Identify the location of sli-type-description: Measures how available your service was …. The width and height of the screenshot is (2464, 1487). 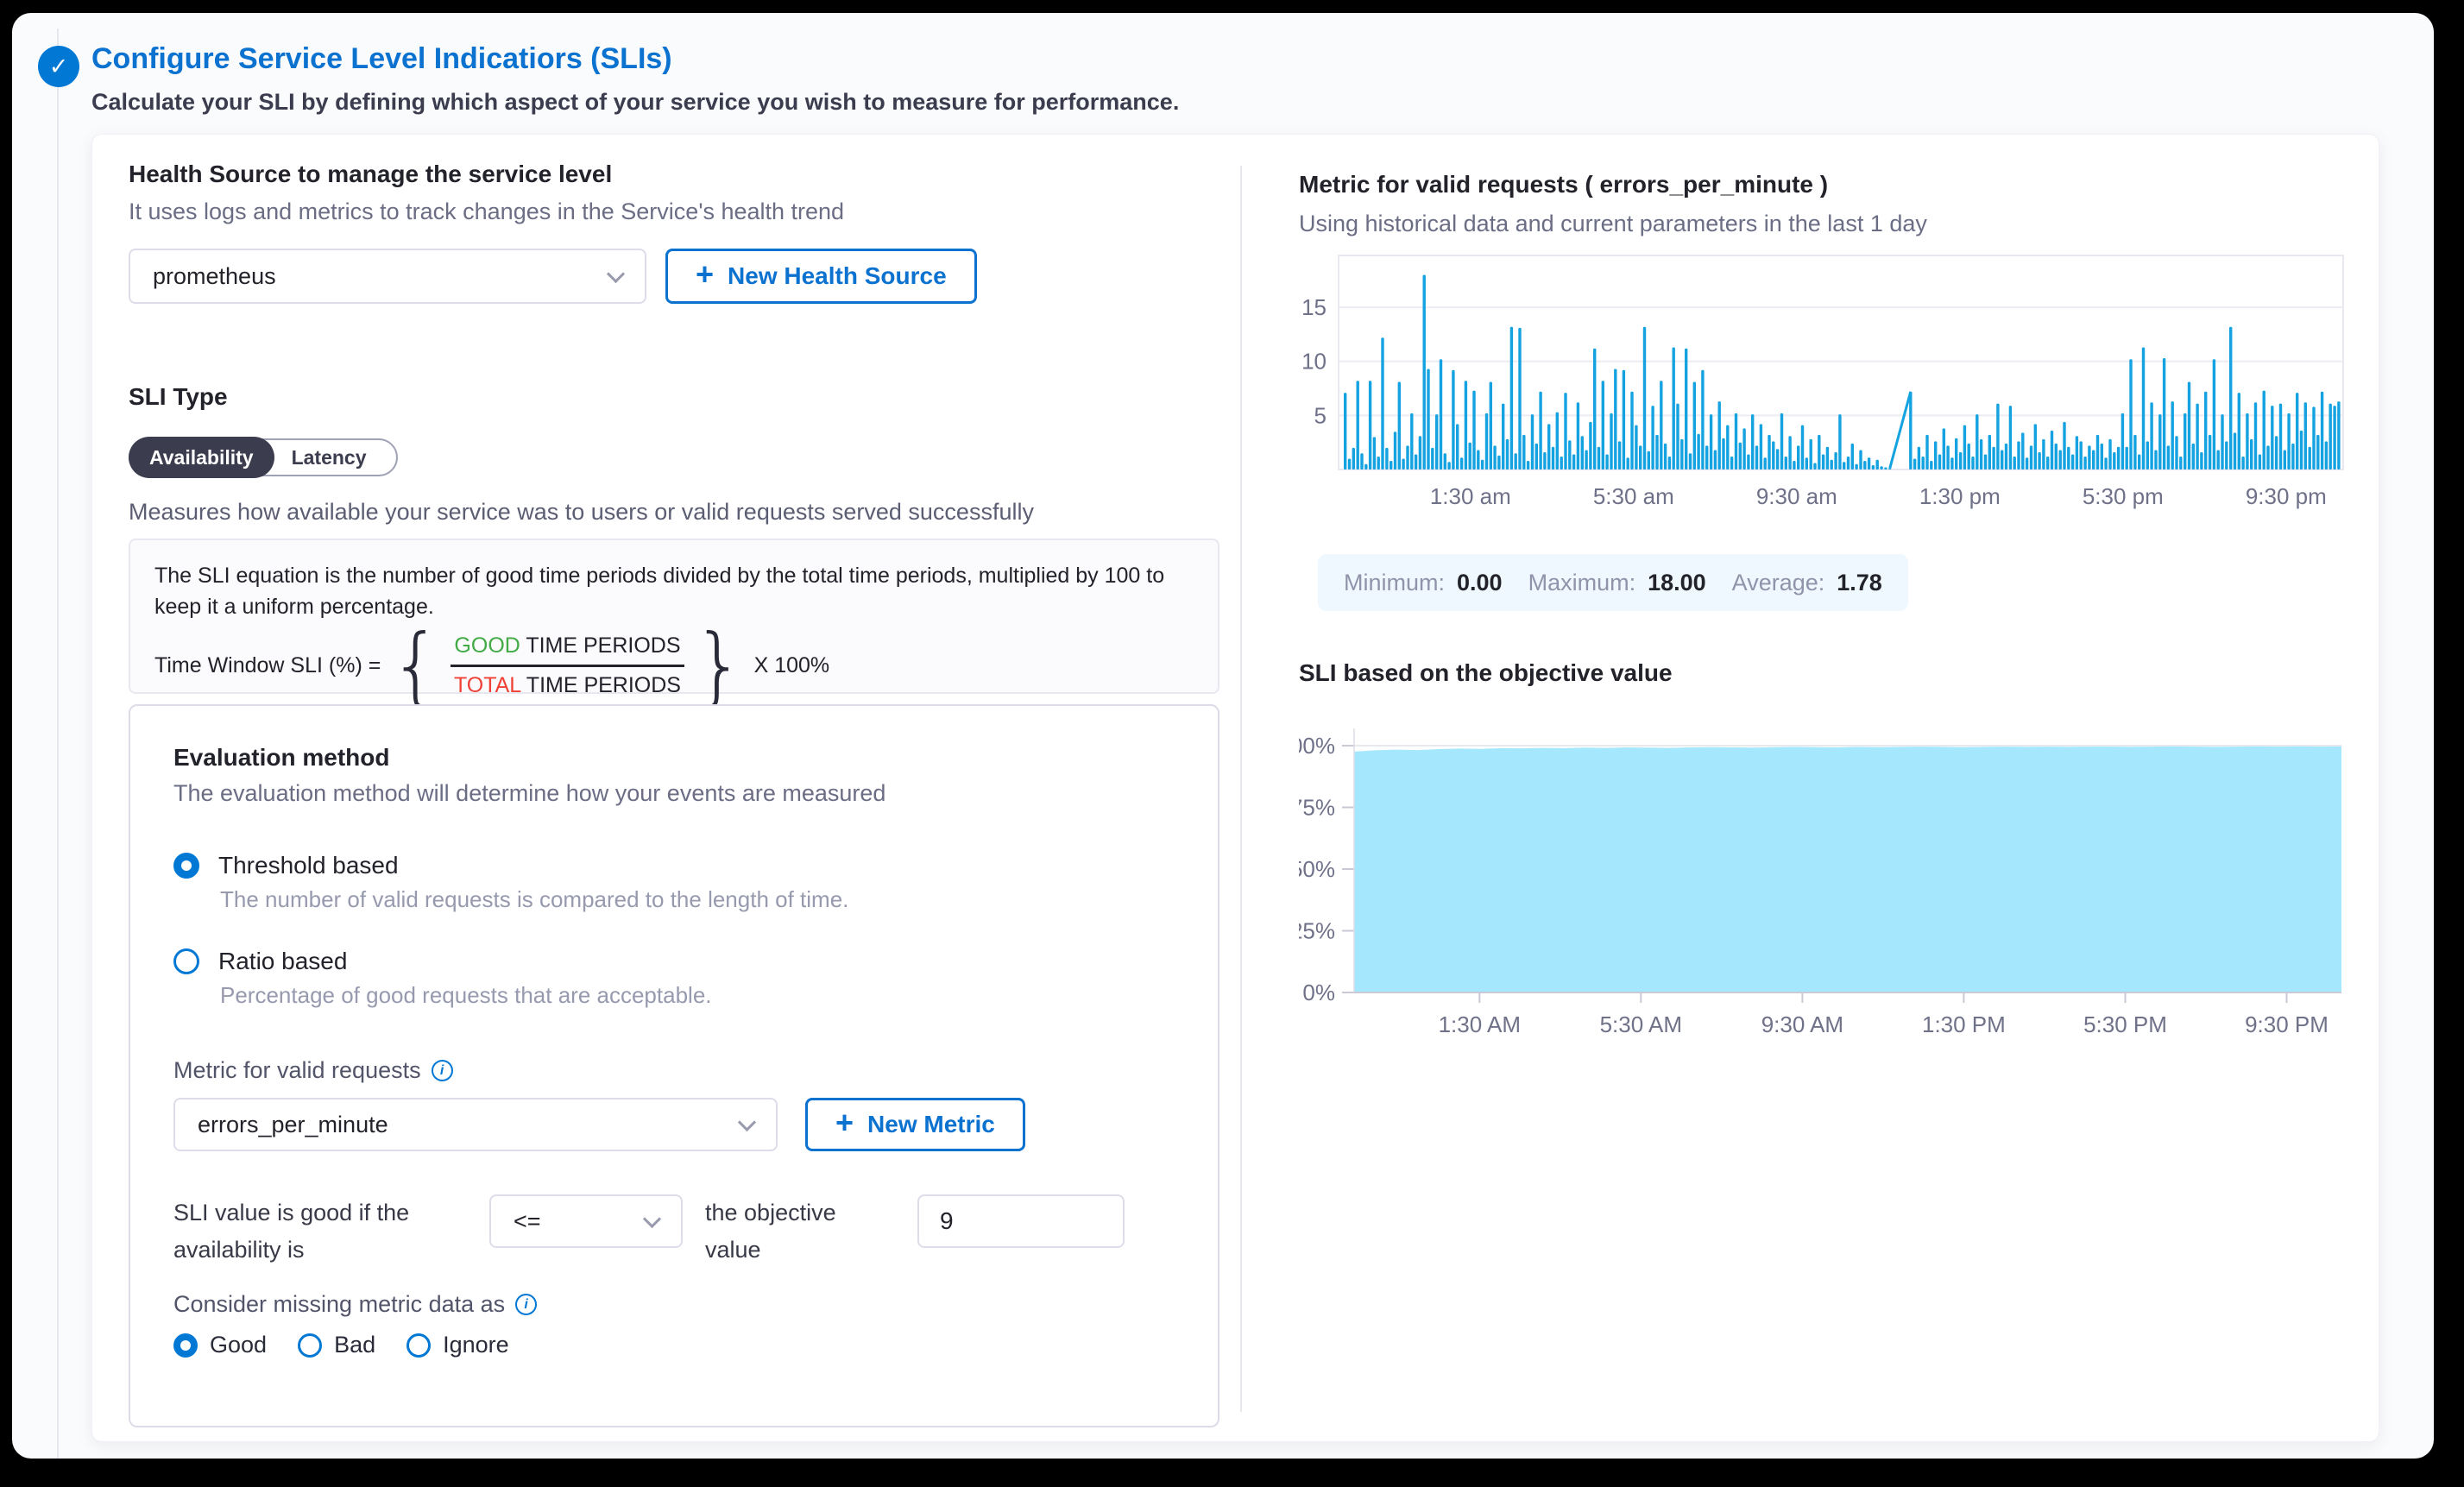
(581, 512).